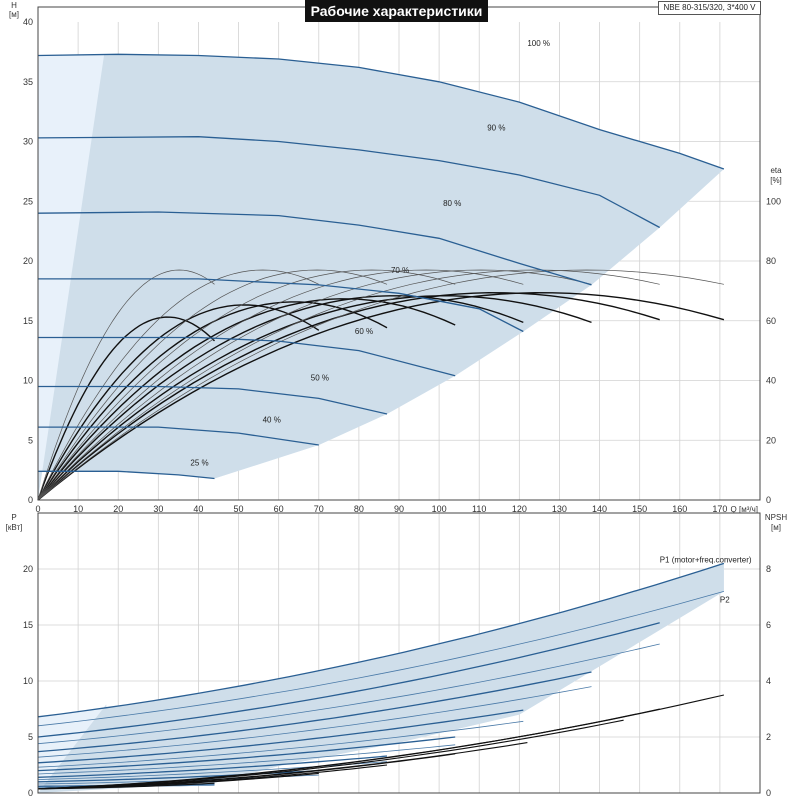 This screenshot has height=805, width=800. Describe the element at coordinates (439, 509) in the screenshot. I see `x-tick-label: 100` at that location.